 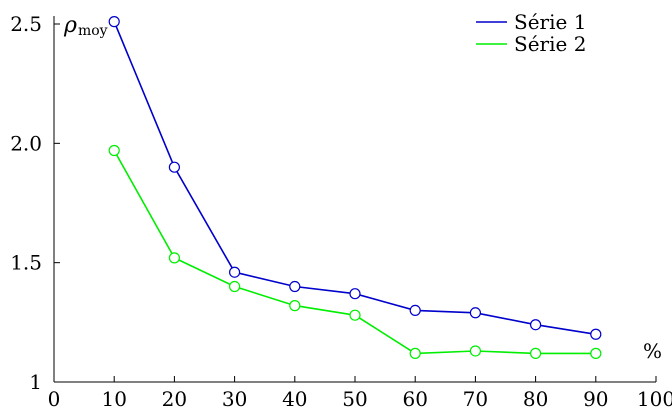 What do you see at coordinates (174, 399) in the screenshot?
I see `x-tick-label: 20` at bounding box center [174, 399].